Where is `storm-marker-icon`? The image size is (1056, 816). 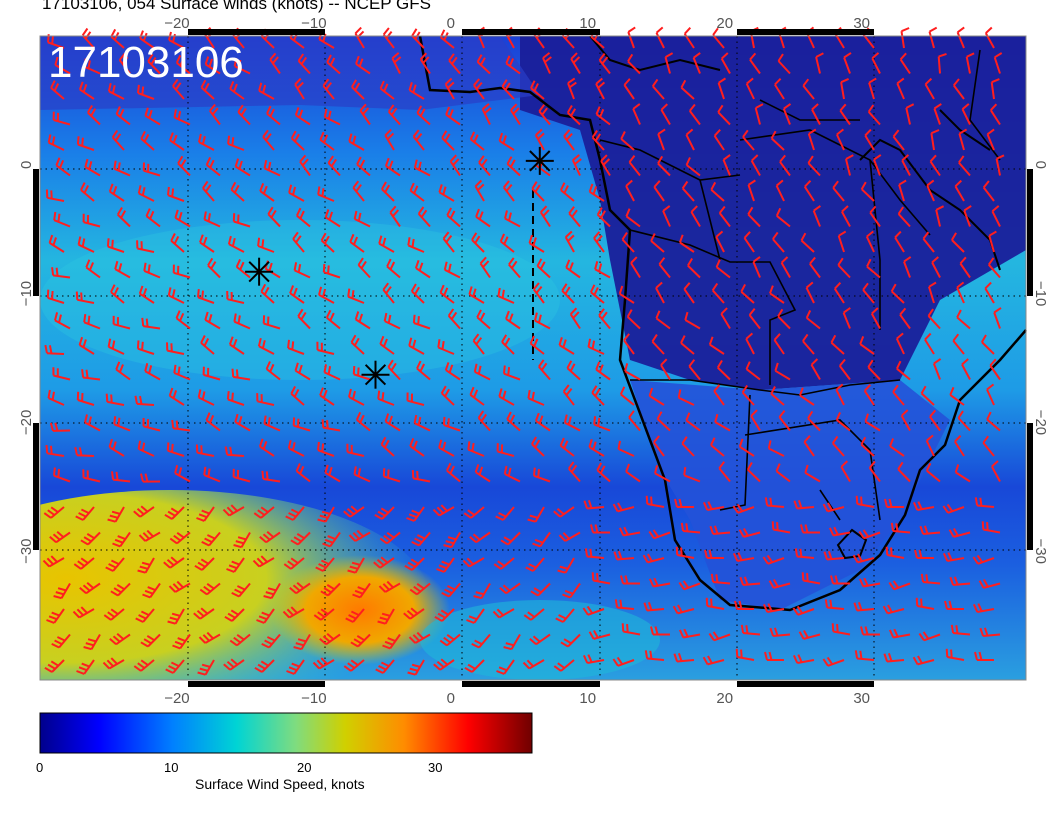
storm-marker-icon is located at coordinates (539, 160).